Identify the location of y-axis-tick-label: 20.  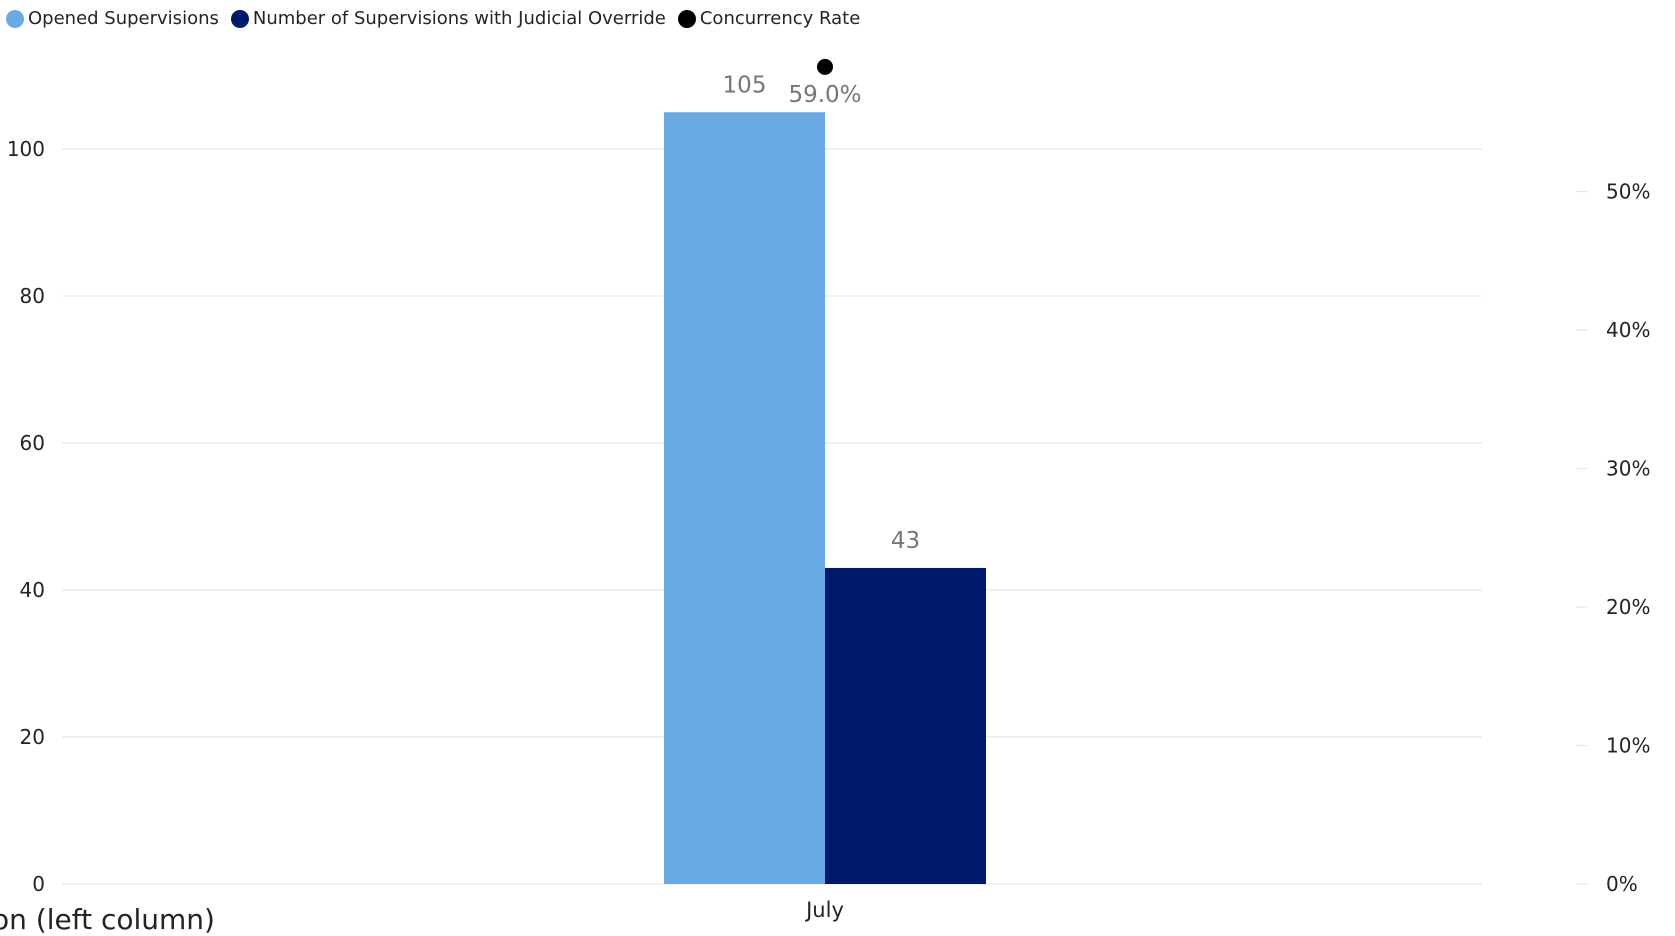
(32, 737).